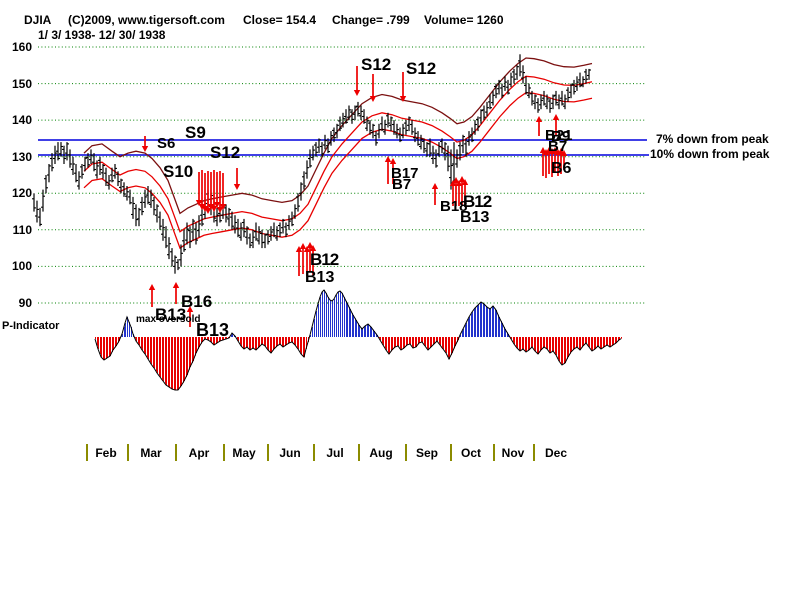 This screenshot has height=600, width=800. What do you see at coordinates (178, 171) in the screenshot?
I see `signal-label-s10: S10` at bounding box center [178, 171].